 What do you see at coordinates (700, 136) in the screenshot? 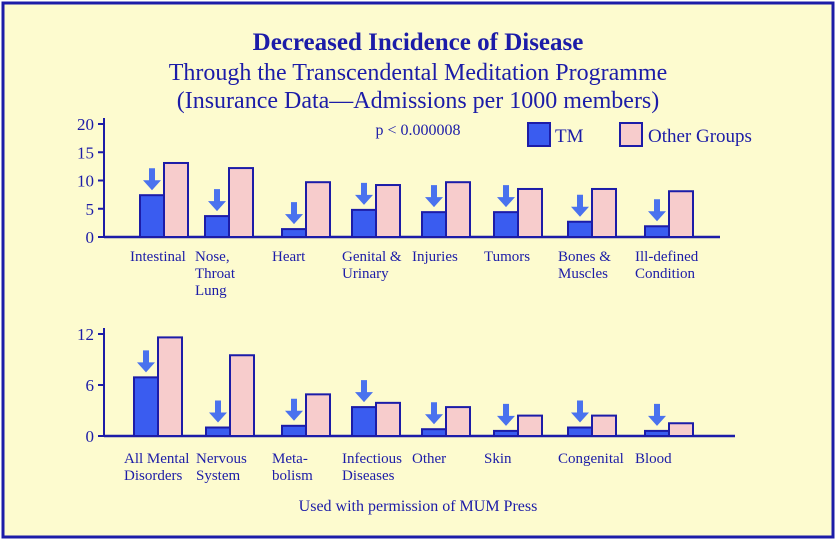
I see `legend-label-other: Other Groups` at bounding box center [700, 136].